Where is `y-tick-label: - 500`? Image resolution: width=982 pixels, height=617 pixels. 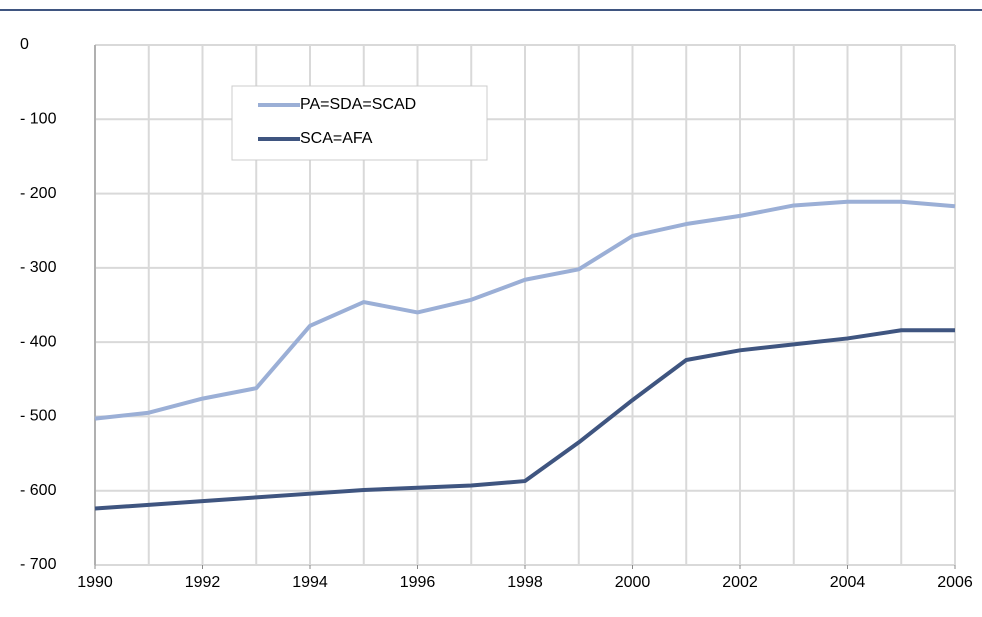 y-tick-label: - 500 is located at coordinates (38, 416).